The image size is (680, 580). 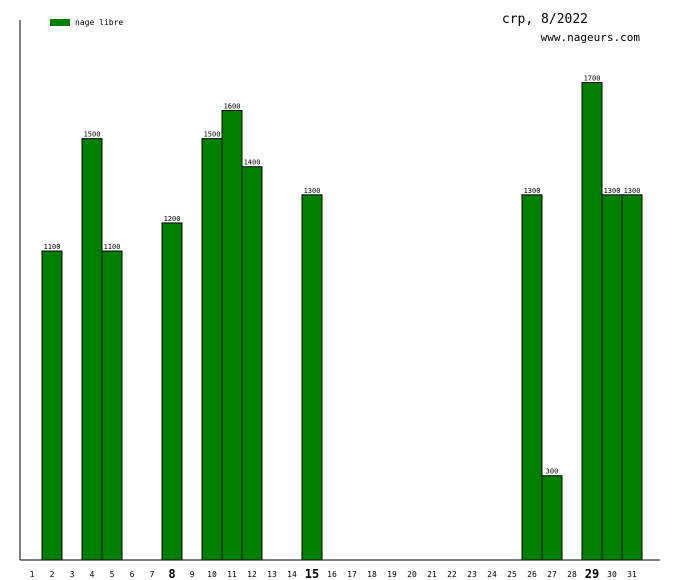 I want to click on bar-value-label-5: 1100, so click(x=112, y=247).